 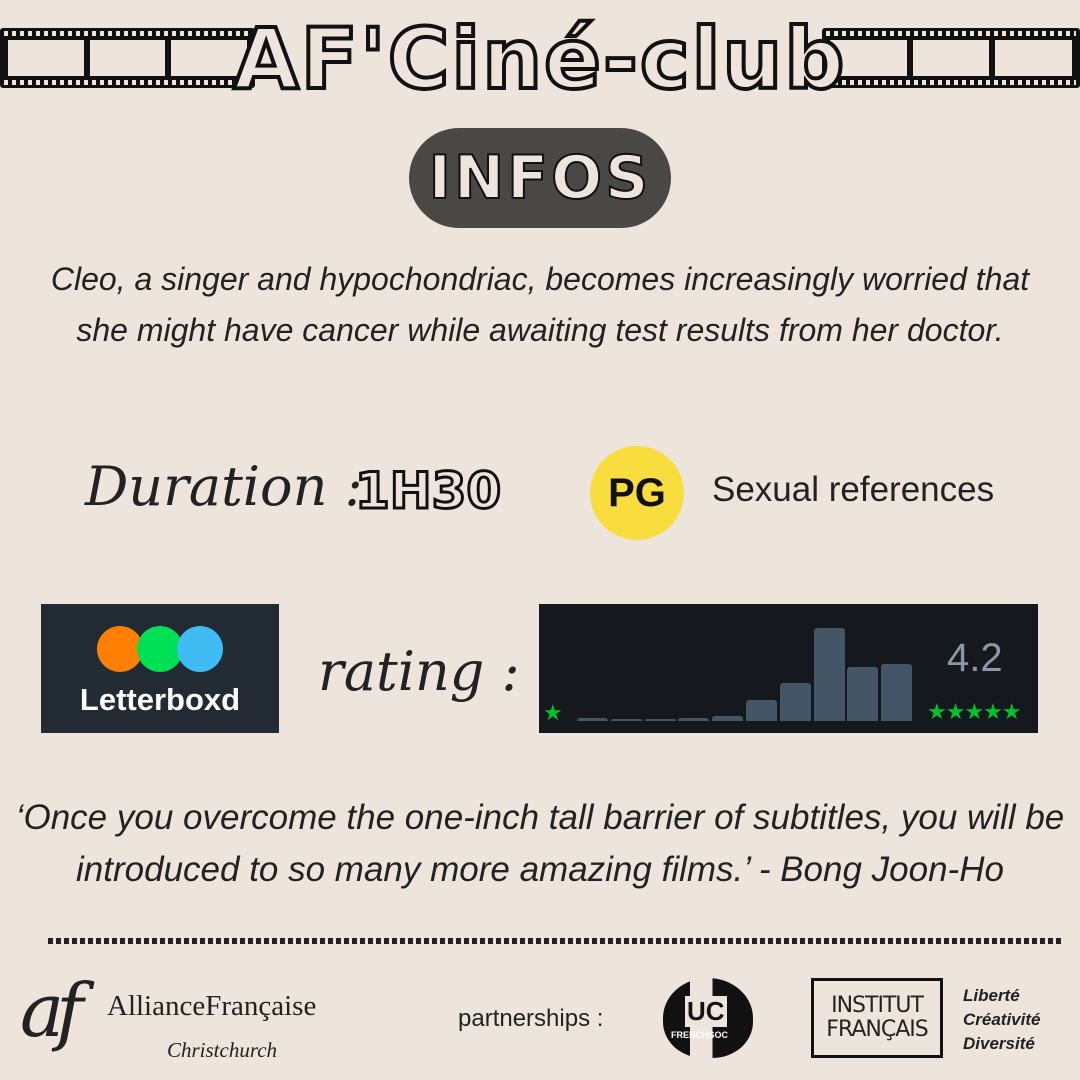 I want to click on histogram-bar-2.5, so click(x=728, y=718).